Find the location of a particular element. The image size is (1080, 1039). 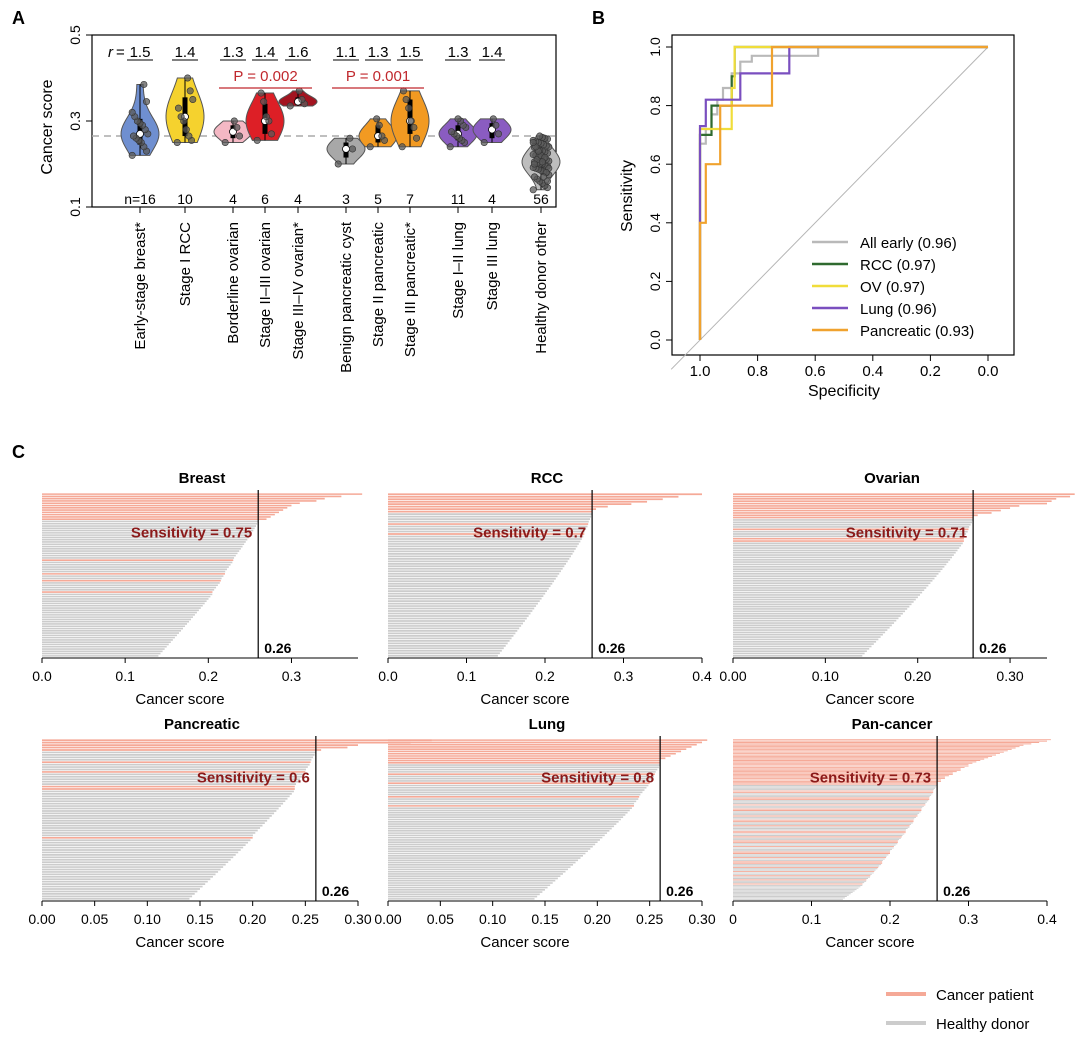

category-label: Stage III lung is located at coordinates (492, 266).